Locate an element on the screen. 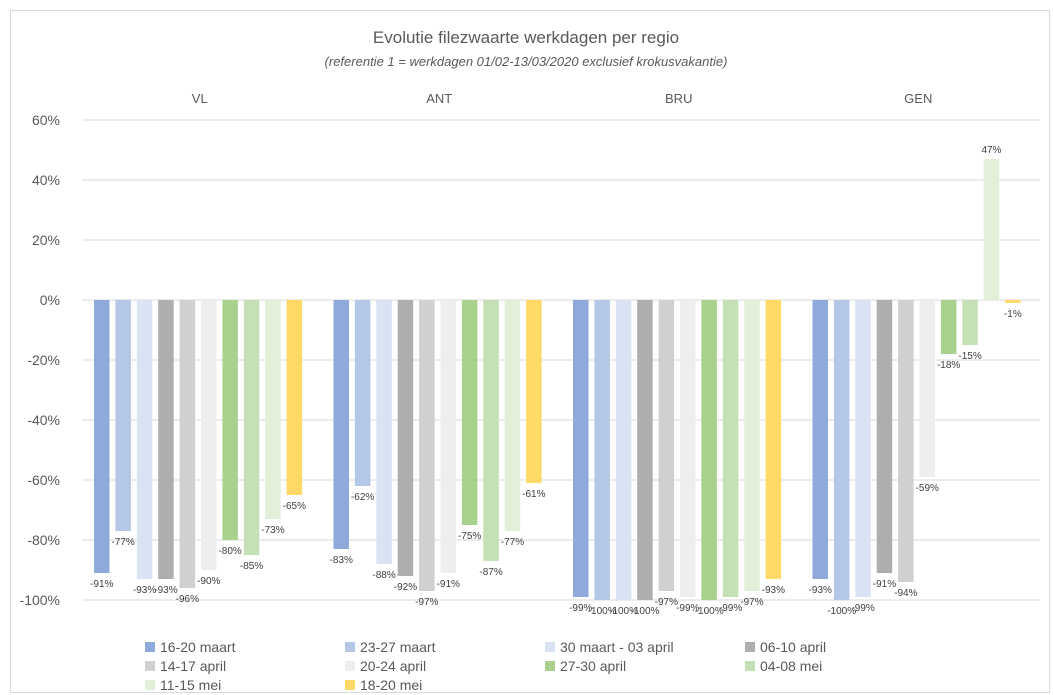 This screenshot has width=1053, height=695. legend-item: 20-24 april is located at coordinates (385, 666).